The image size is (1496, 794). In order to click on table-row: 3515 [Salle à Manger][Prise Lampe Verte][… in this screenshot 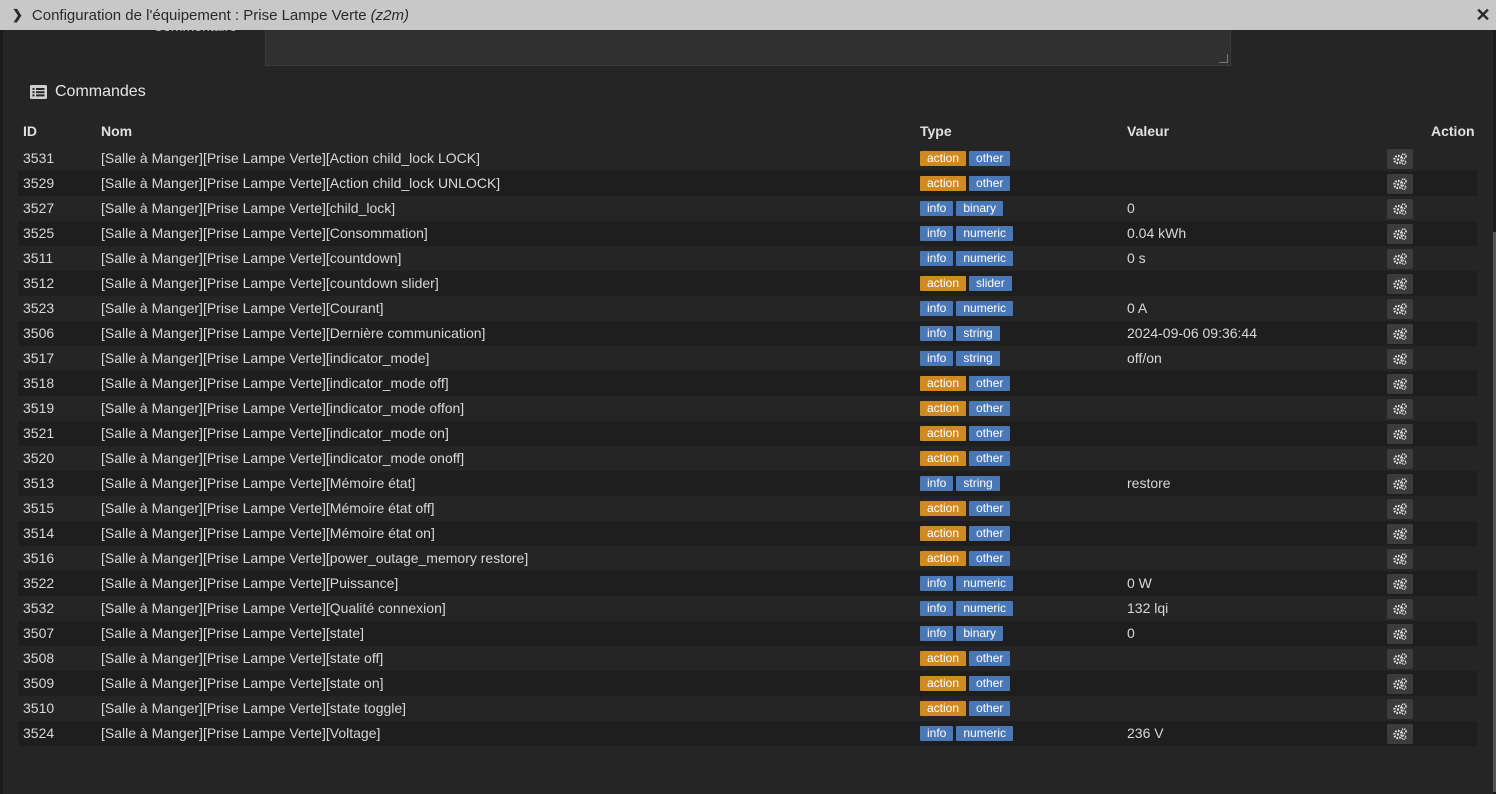, I will do `click(747, 508)`.